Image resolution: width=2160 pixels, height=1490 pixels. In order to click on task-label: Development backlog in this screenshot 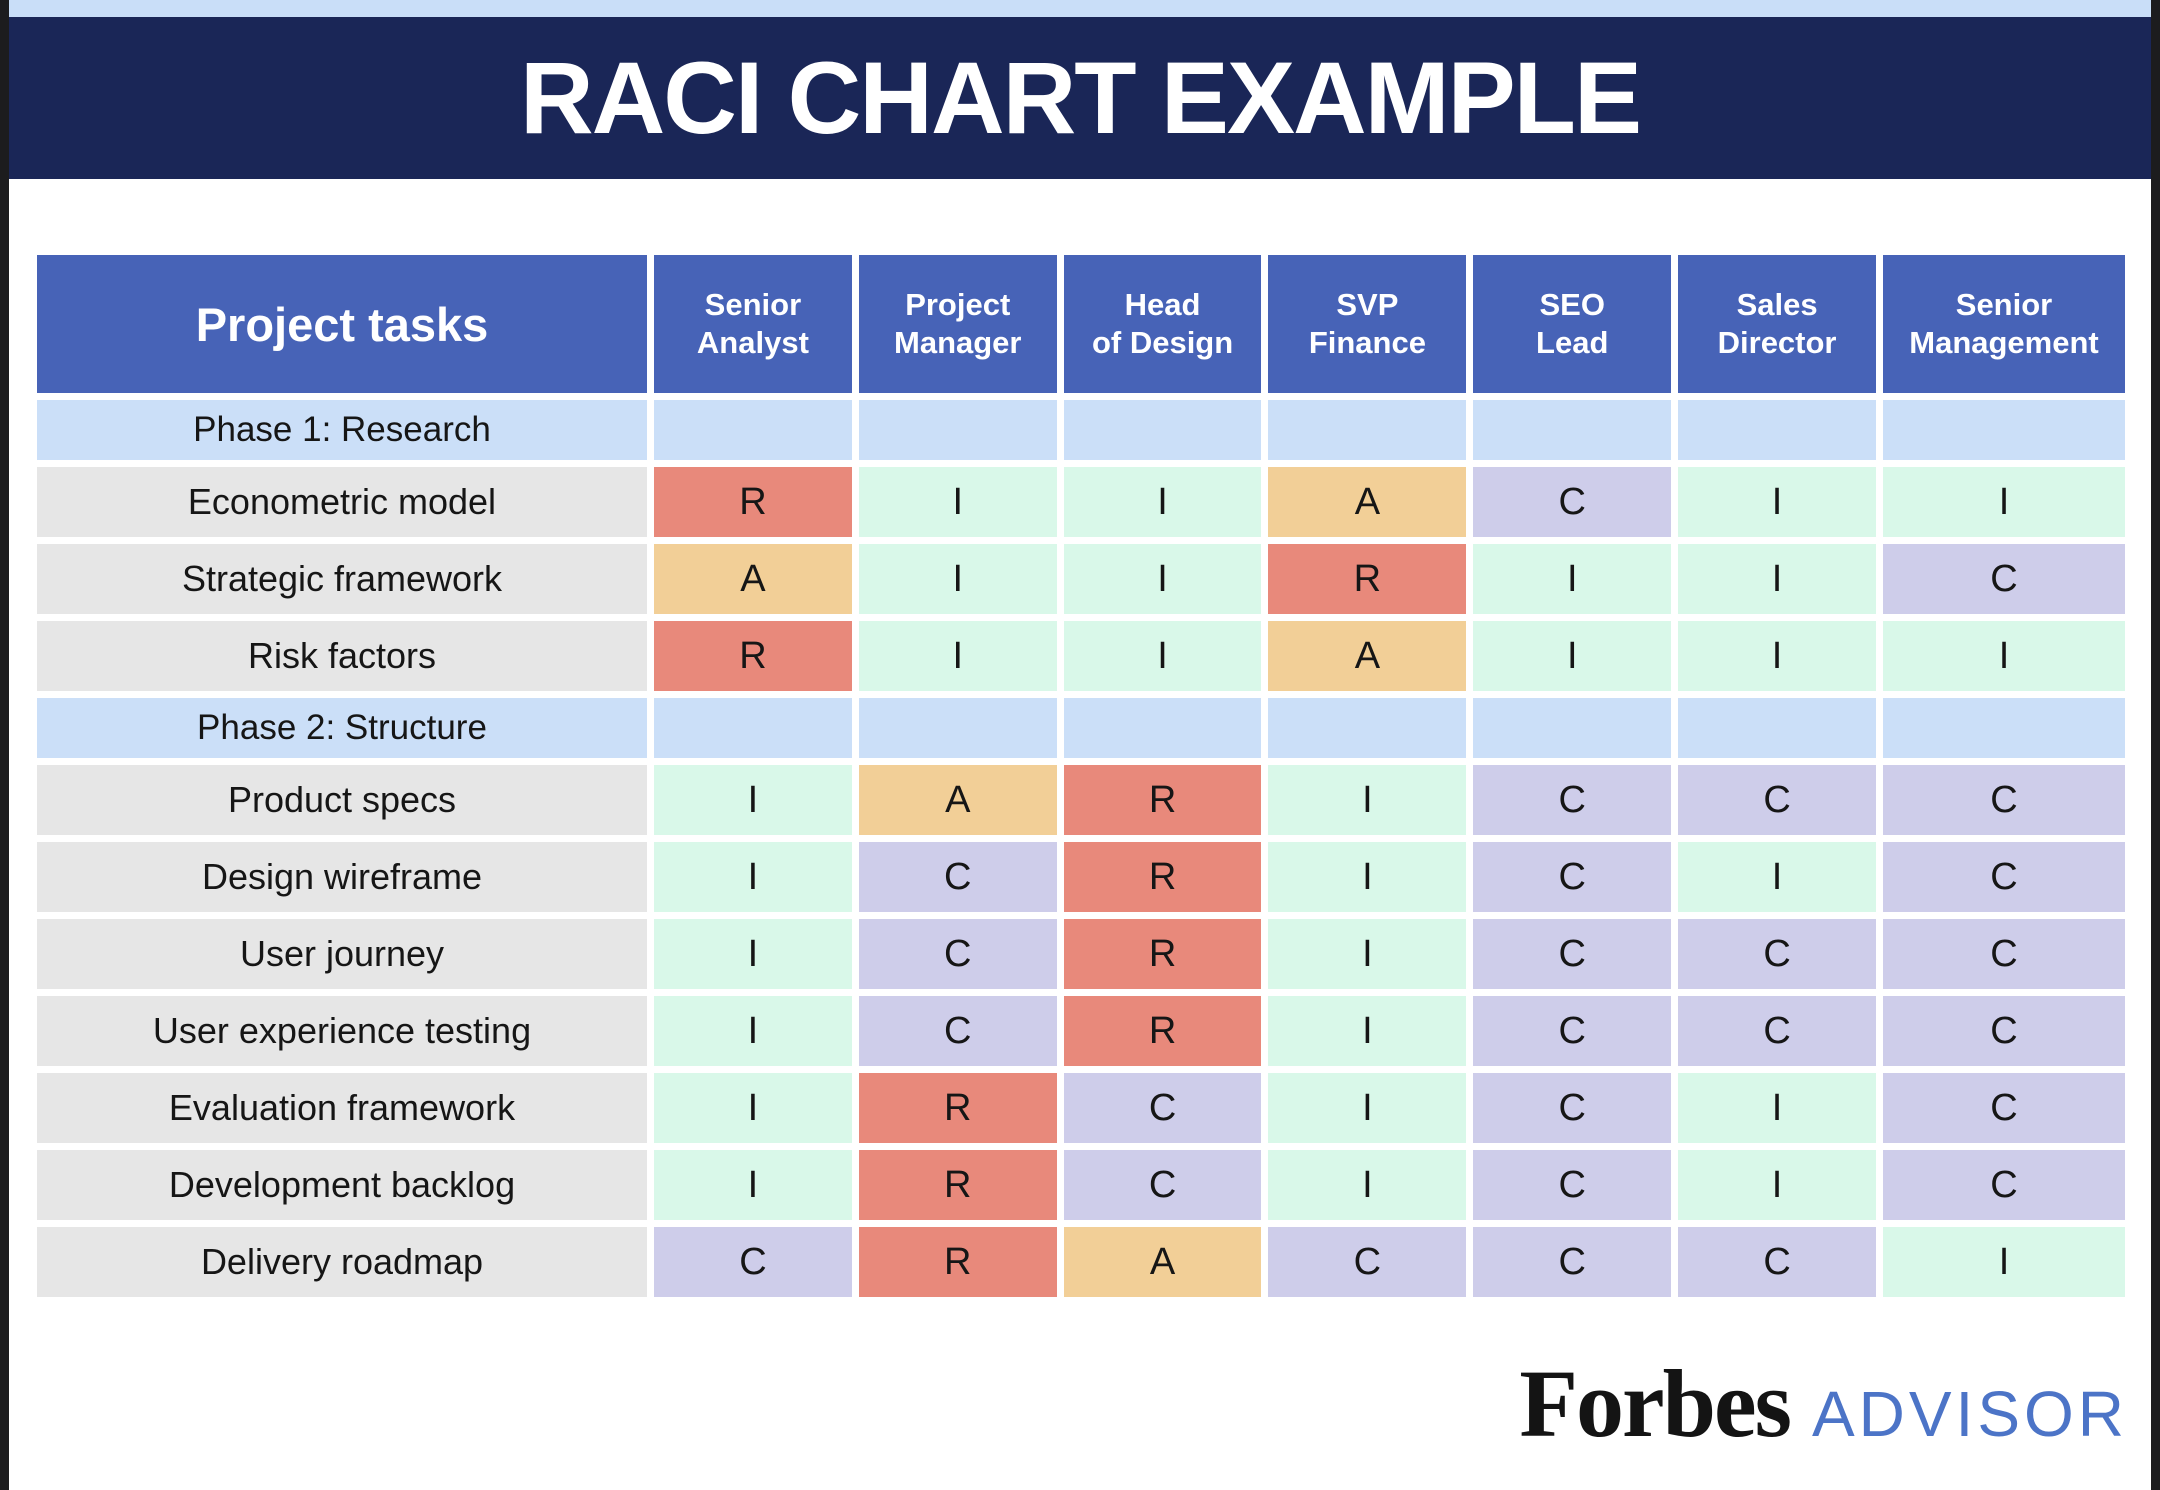, I will do `click(342, 1185)`.